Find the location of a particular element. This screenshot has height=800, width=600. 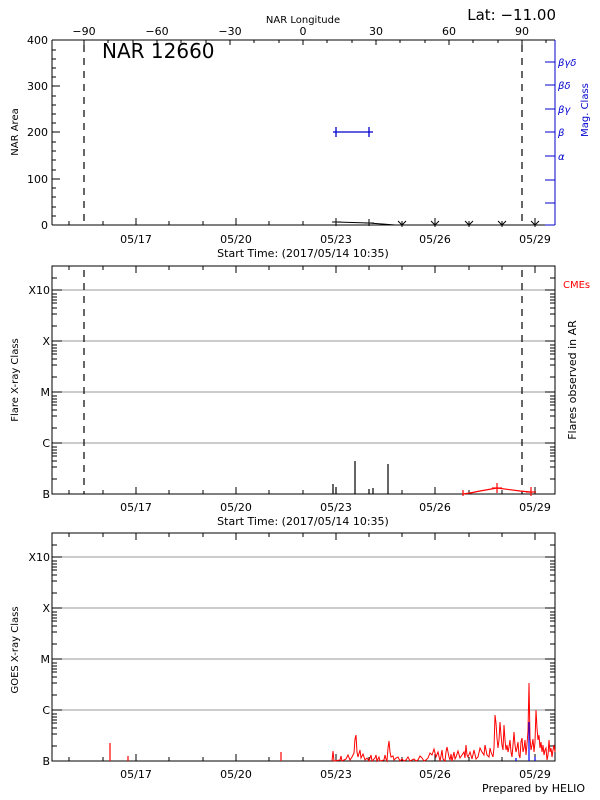

date-tick-labels-panel1: 05/17 05/20 05/23 05/26 05/29 is located at coordinates (335, 239).